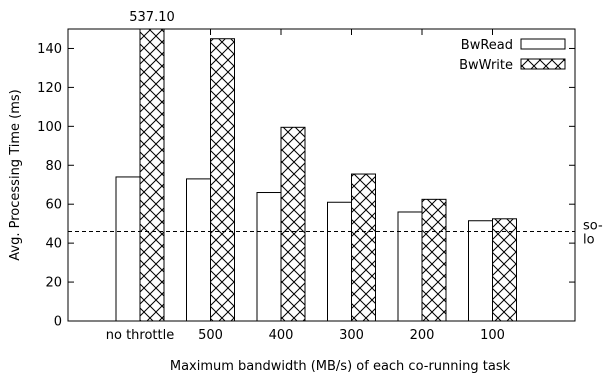 This screenshot has height=375, width=605. I want to click on y-axis-label: Avg. Processing Time (ms), so click(15, 174).